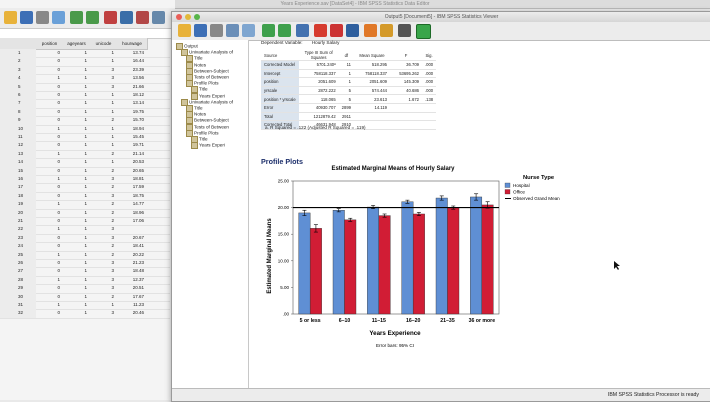  Describe the element at coordinates (85, 129) in the screenshot. I see `table-row: 10 1 1 1 18.94` at that location.